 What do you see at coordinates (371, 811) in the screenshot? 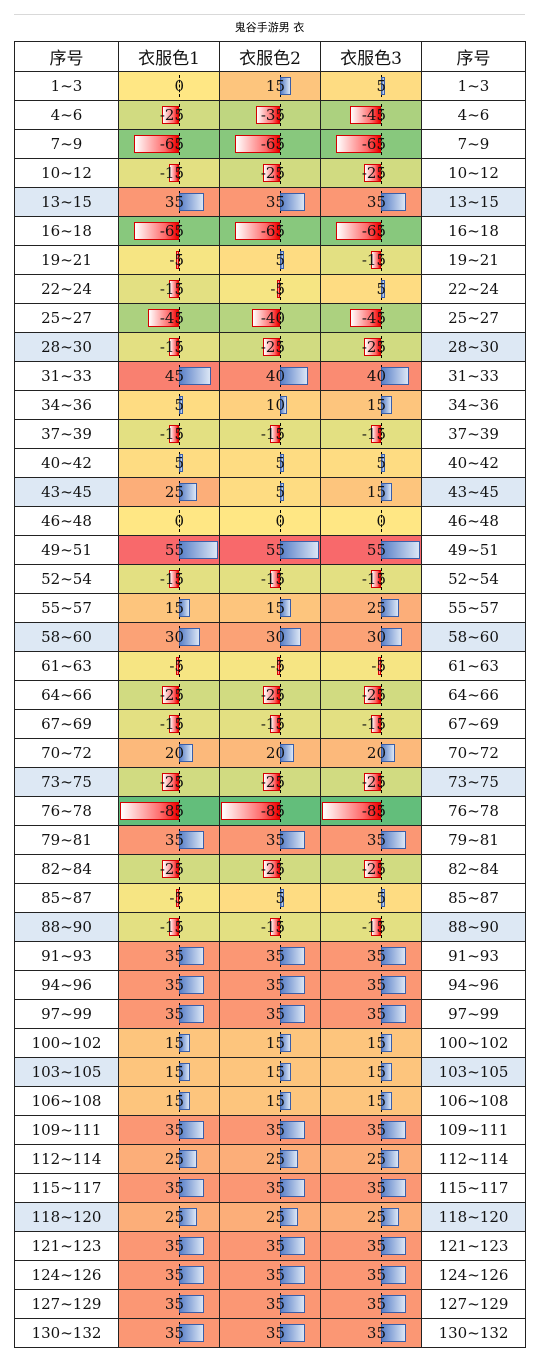
I see `value-cell-color-3: -85` at bounding box center [371, 811].